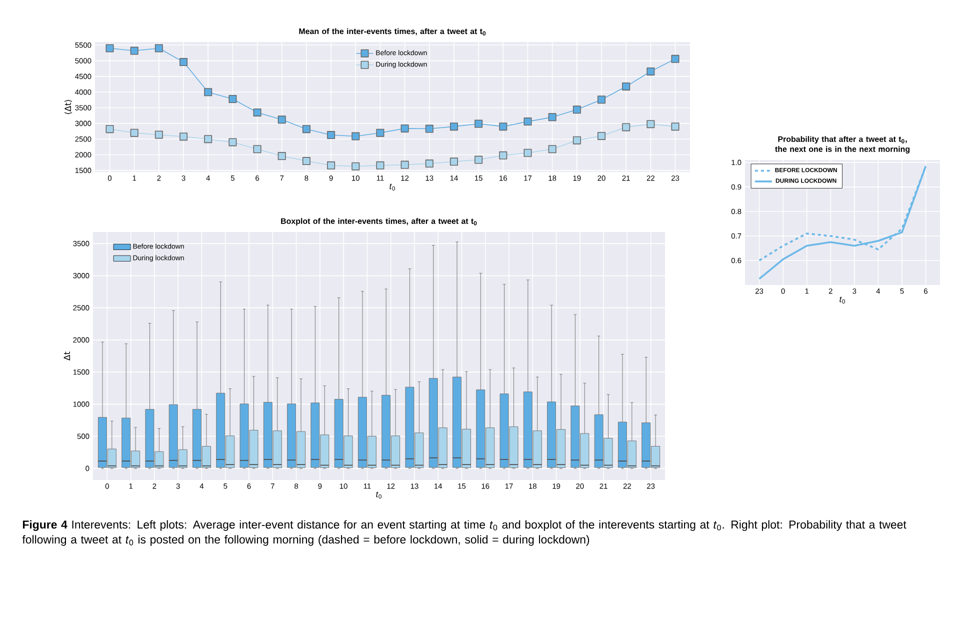 This screenshot has height=622, width=957. Describe the element at coordinates (67, 356) in the screenshot. I see `y-axis-title: Δt` at that location.